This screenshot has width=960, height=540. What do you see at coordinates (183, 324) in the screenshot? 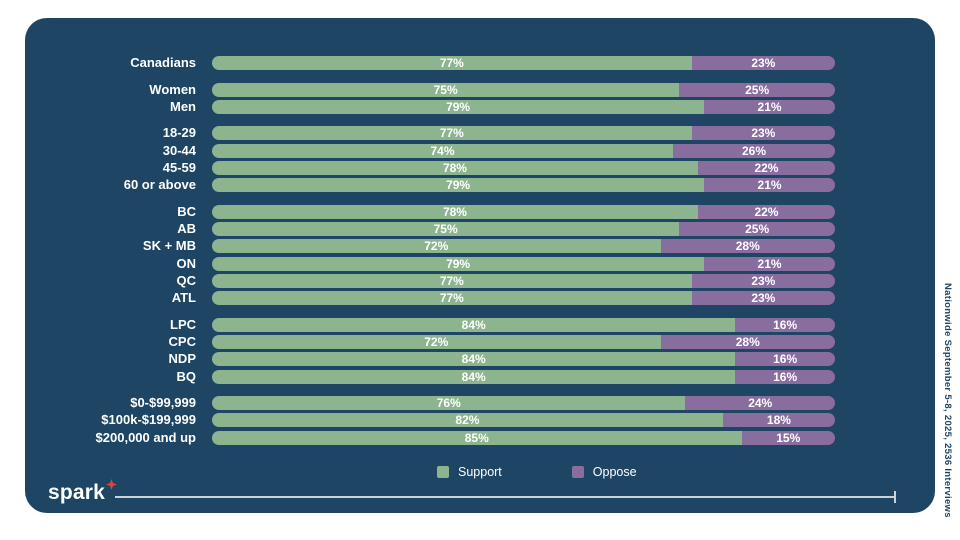
I see `row-label: LPC` at bounding box center [183, 324].